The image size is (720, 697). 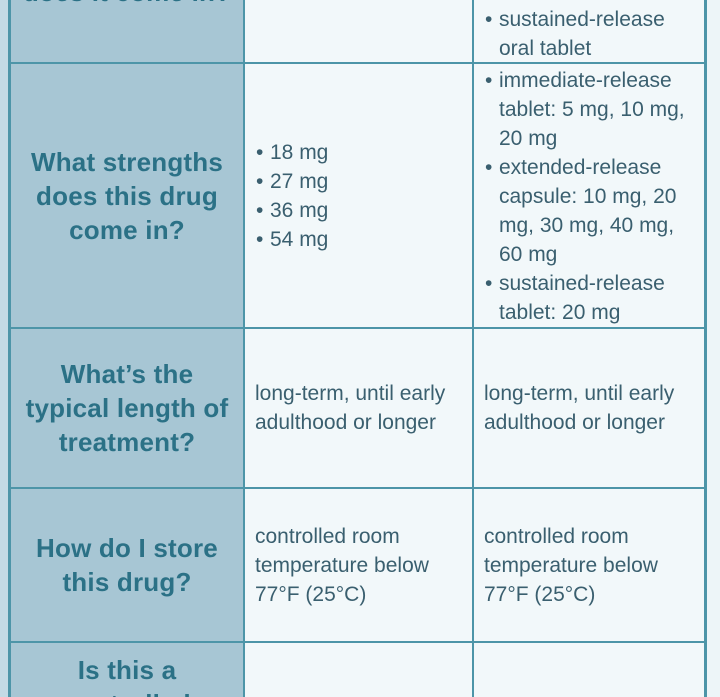 I want to click on question-cell-storage: How do I store this drug?, so click(x=127, y=565).